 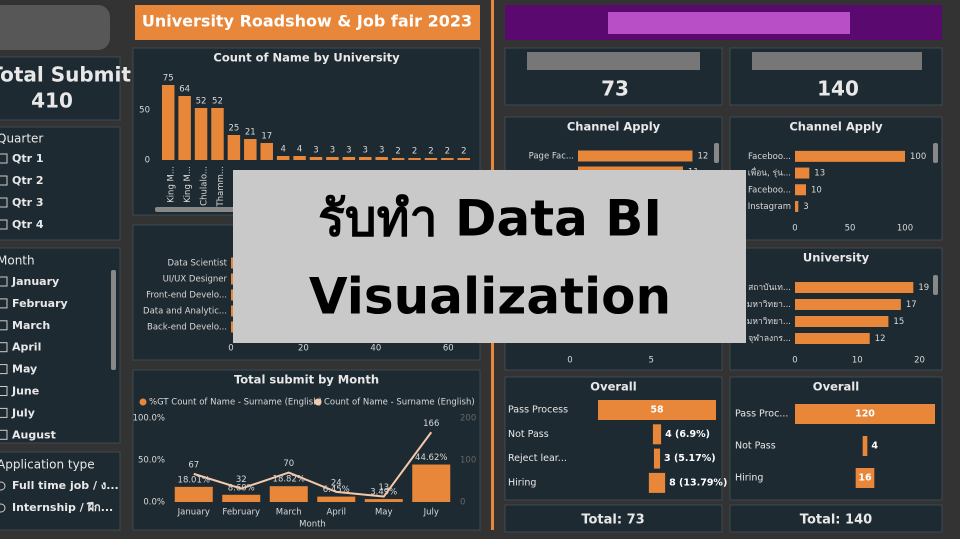 What do you see at coordinates (25, 391) in the screenshot?
I see `slicer-item: June` at bounding box center [25, 391].